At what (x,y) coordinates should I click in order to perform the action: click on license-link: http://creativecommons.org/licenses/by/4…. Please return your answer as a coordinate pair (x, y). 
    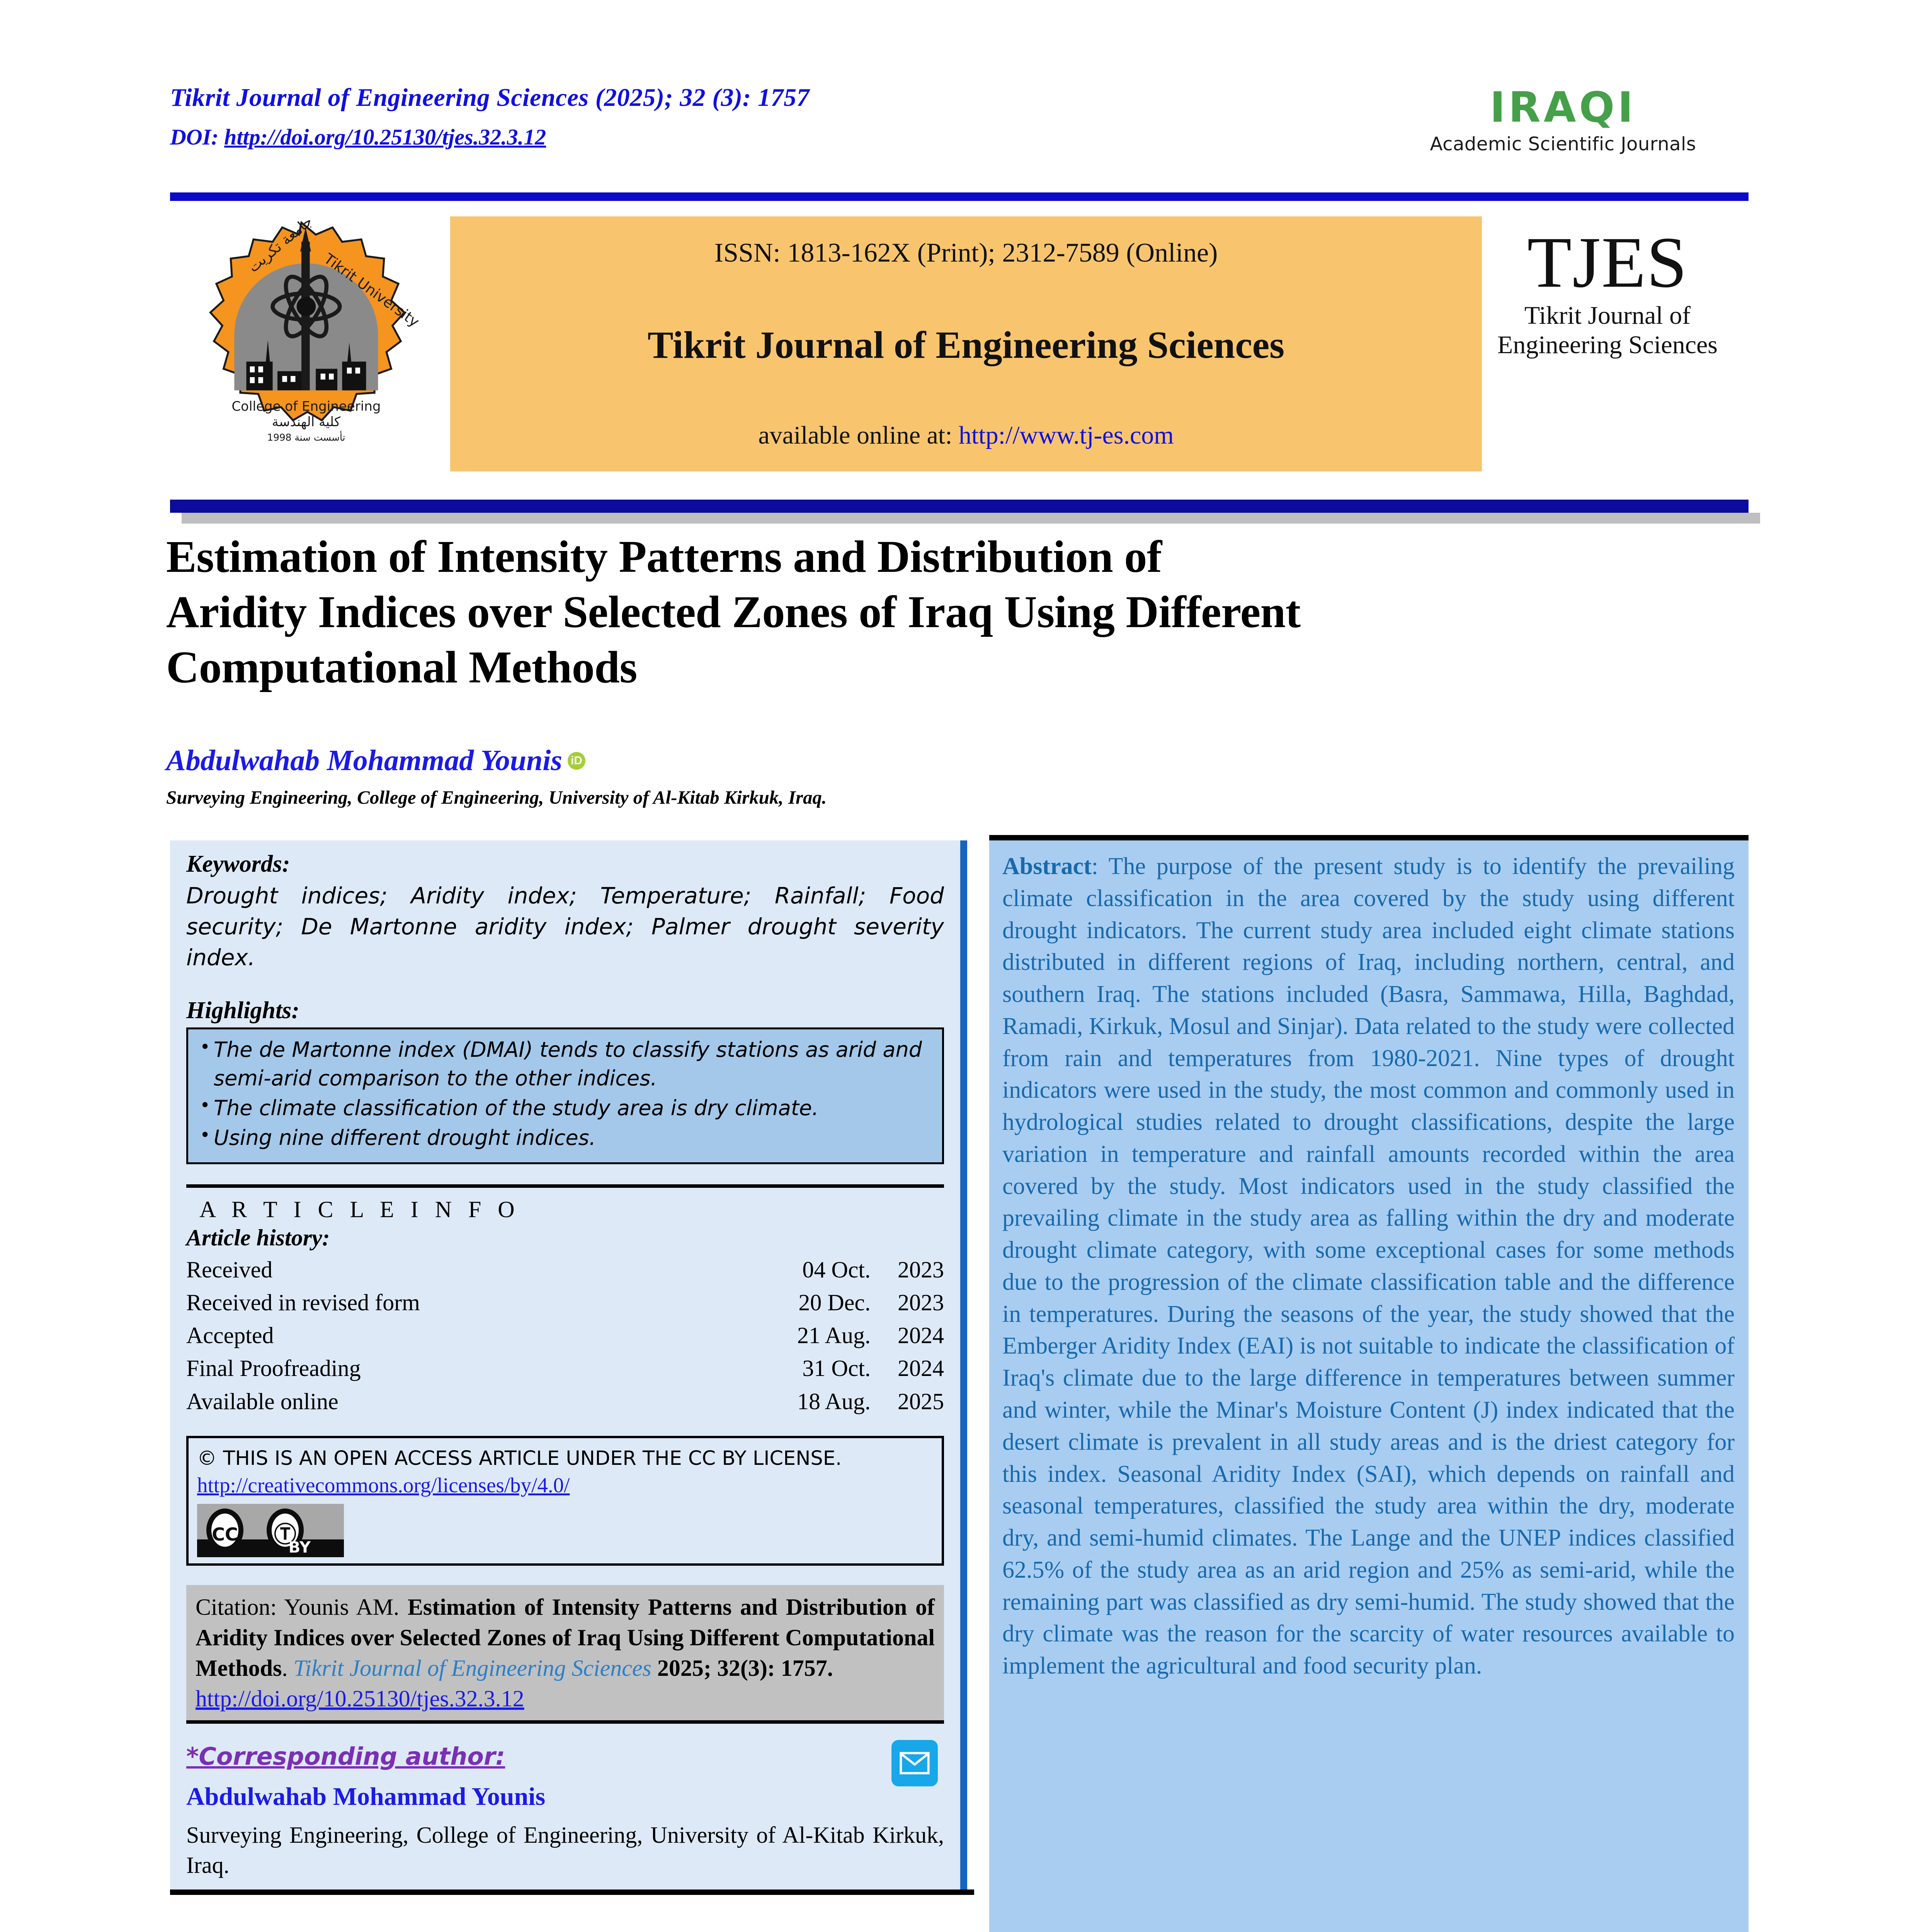
    Looking at the image, I should click on (383, 1485).